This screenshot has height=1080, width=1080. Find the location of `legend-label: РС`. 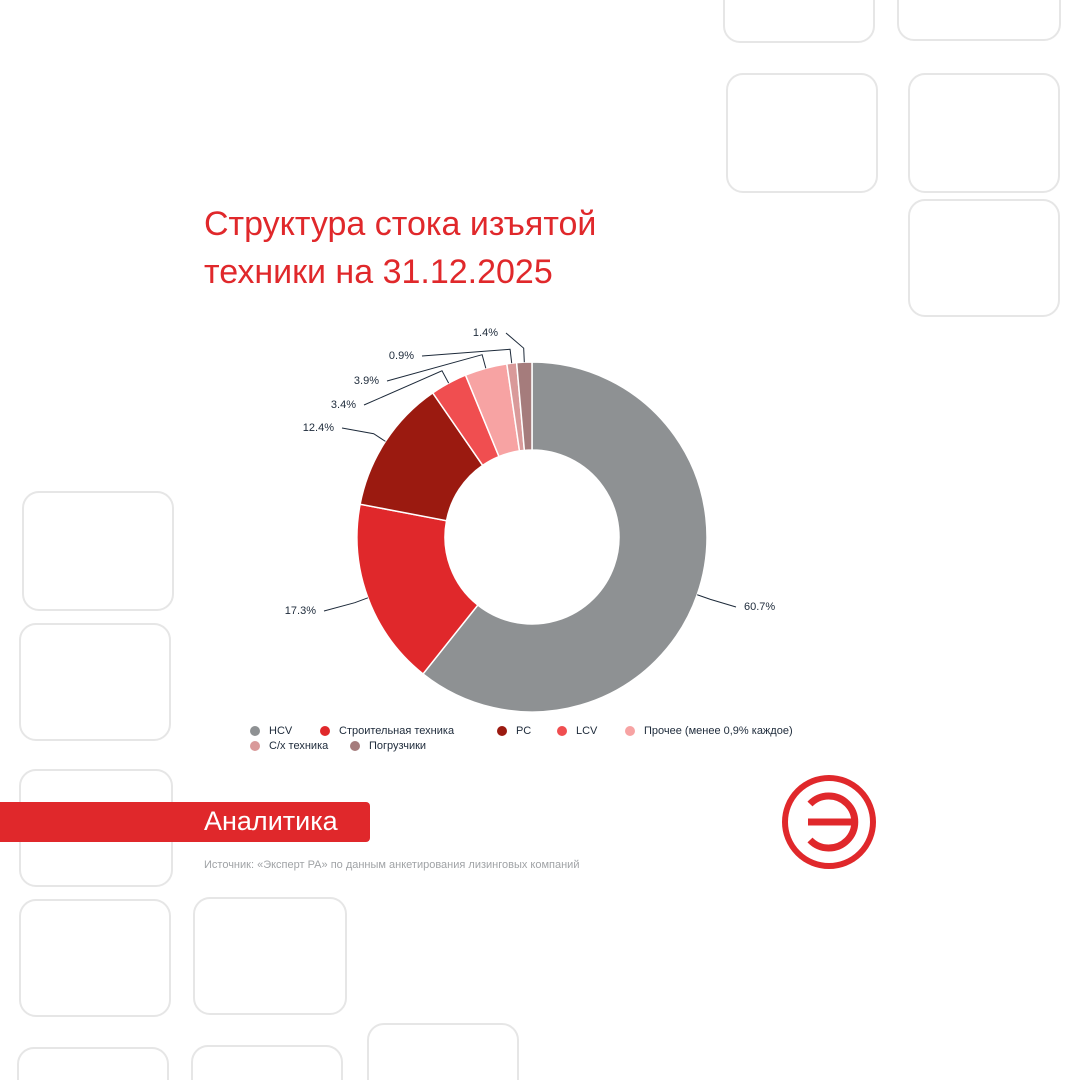

legend-label: РС is located at coordinates (523, 731).